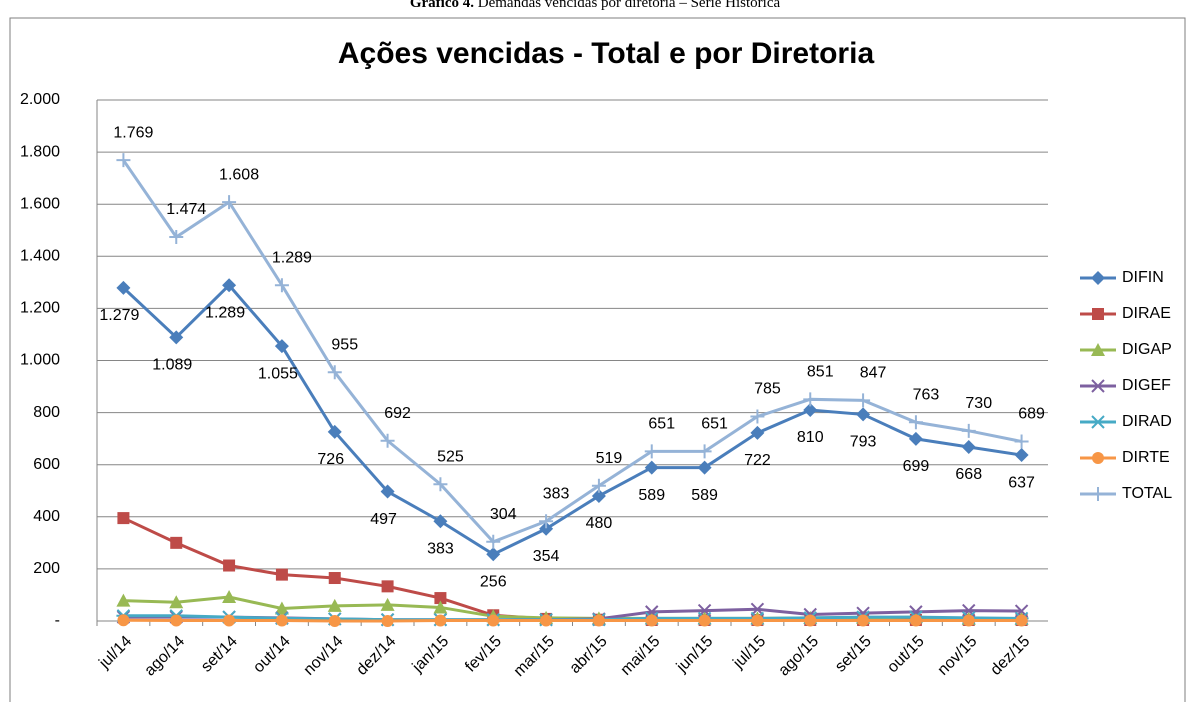  Describe the element at coordinates (376, 656) in the screenshot. I see `x-tick-label: dez/14` at that location.